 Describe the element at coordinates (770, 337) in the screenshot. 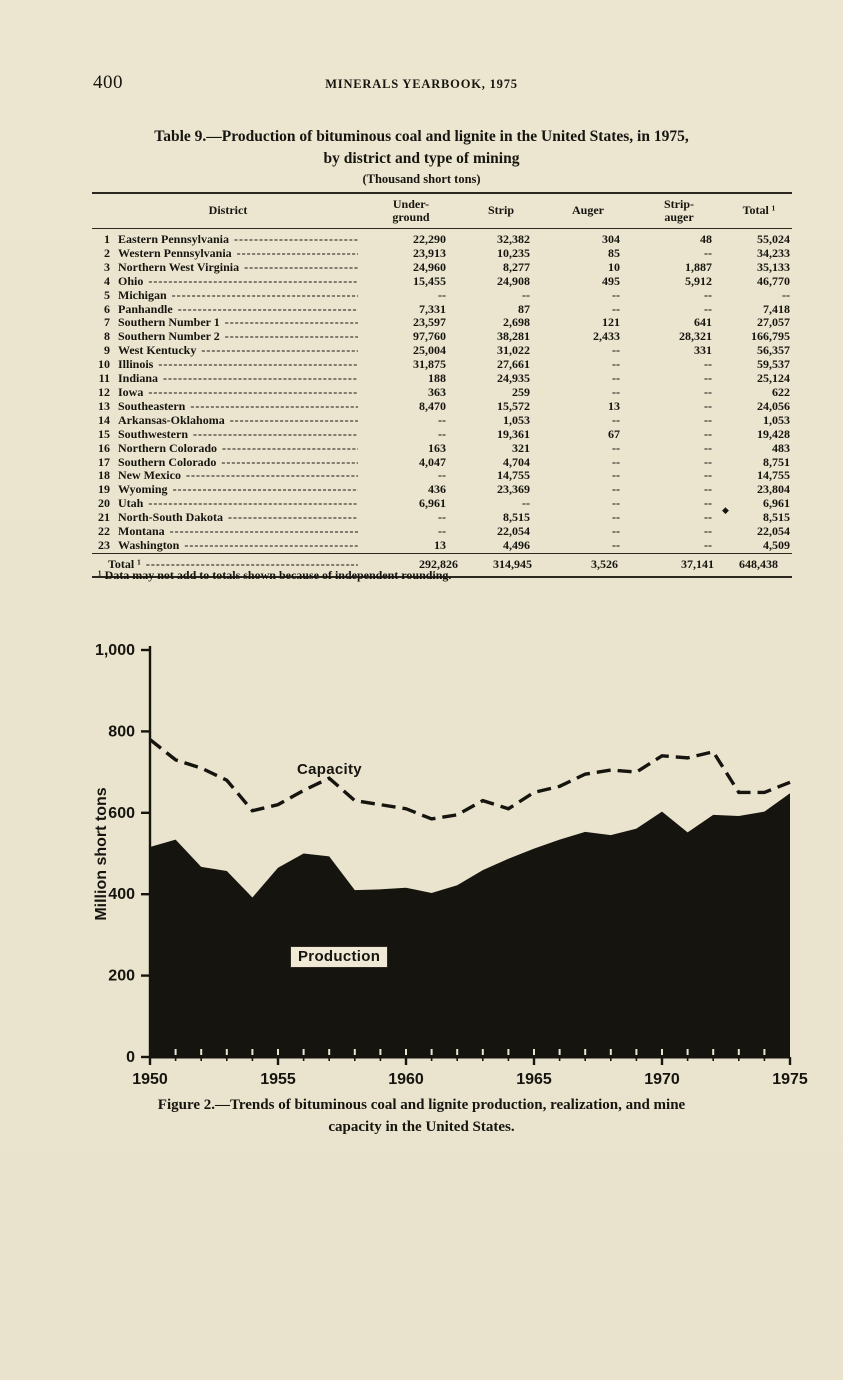

I see `total-value: 166,795` at that location.